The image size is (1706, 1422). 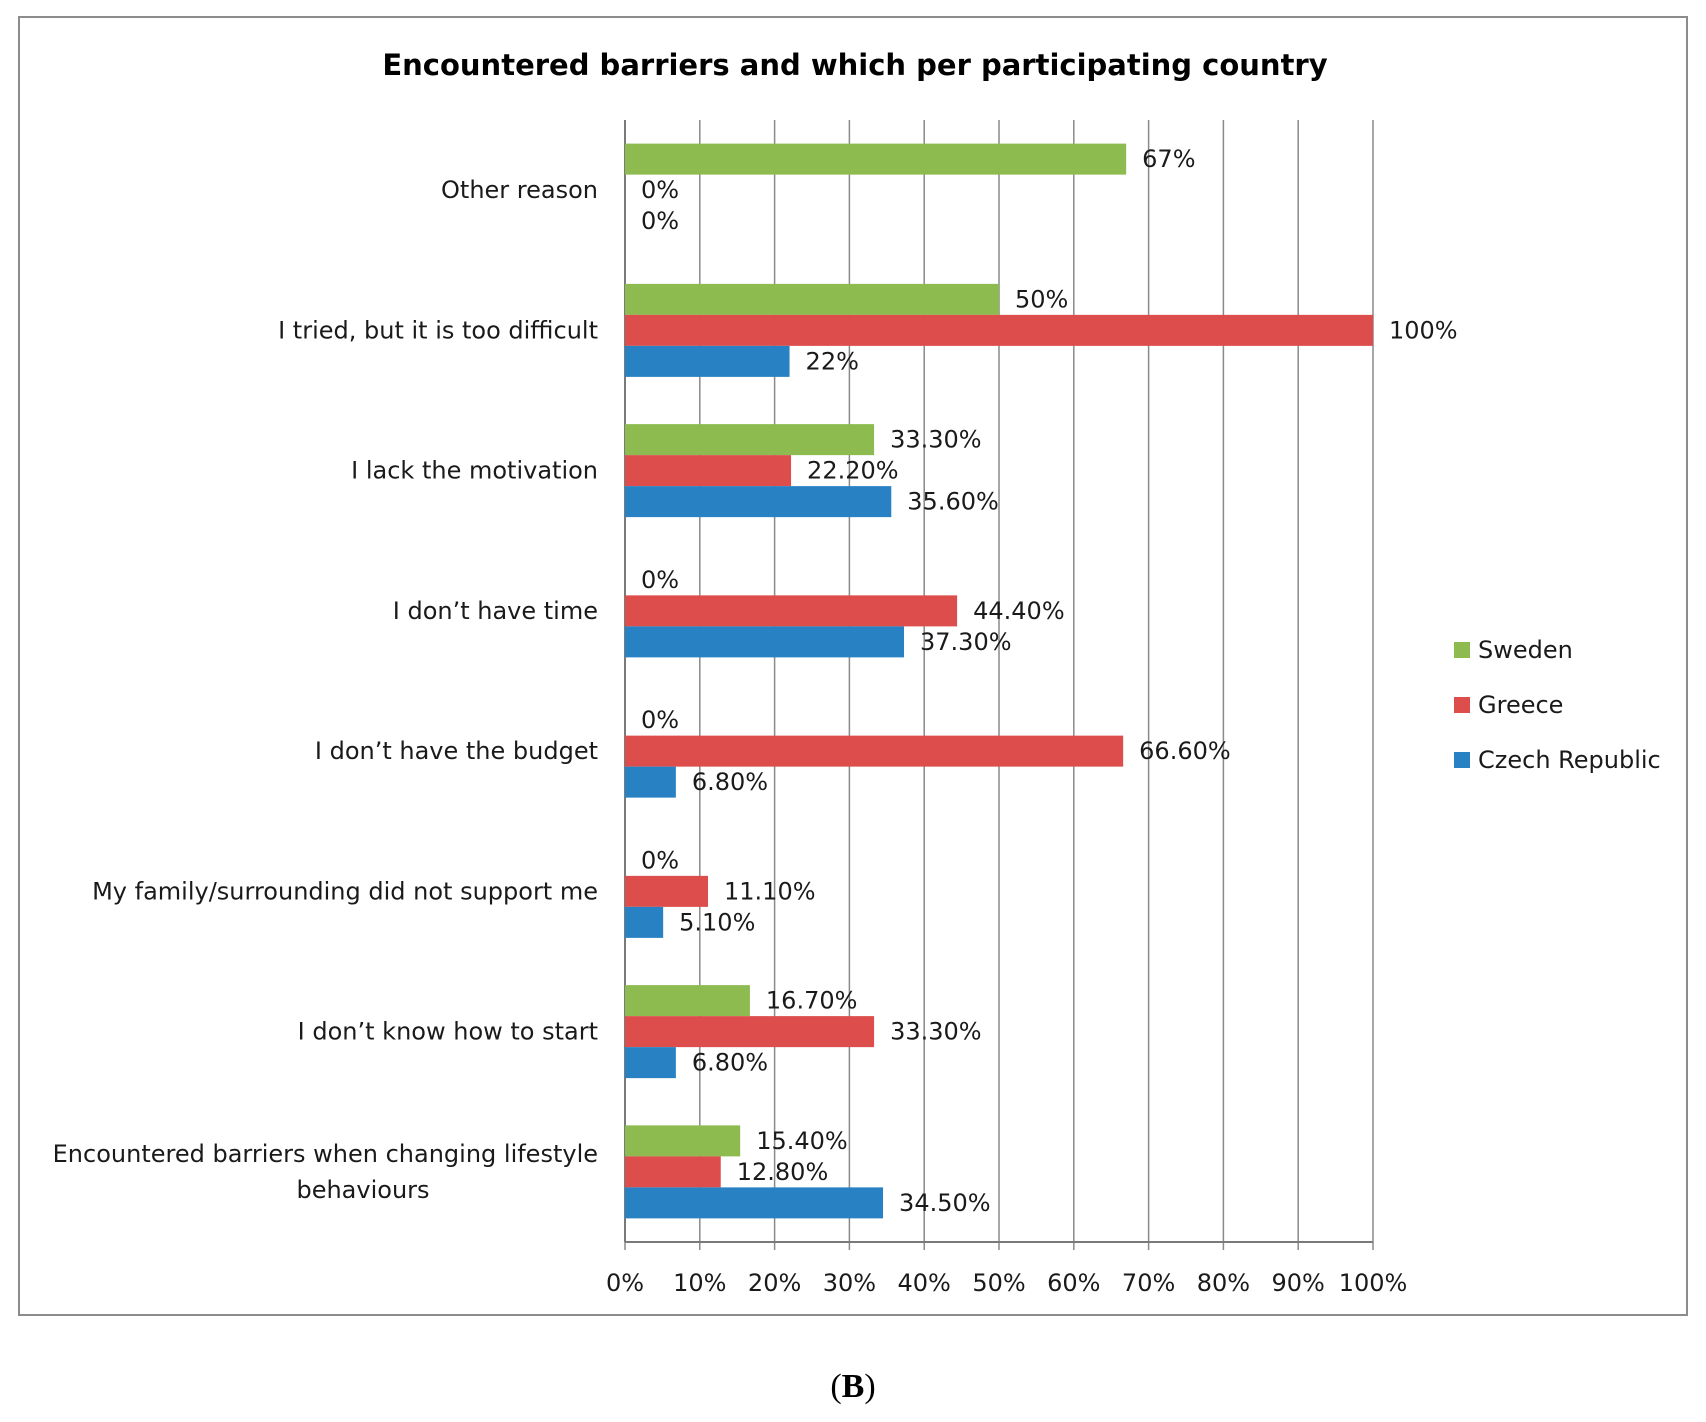 What do you see at coordinates (1223, 1283) in the screenshot?
I see `x-tick-label: 80%` at bounding box center [1223, 1283].